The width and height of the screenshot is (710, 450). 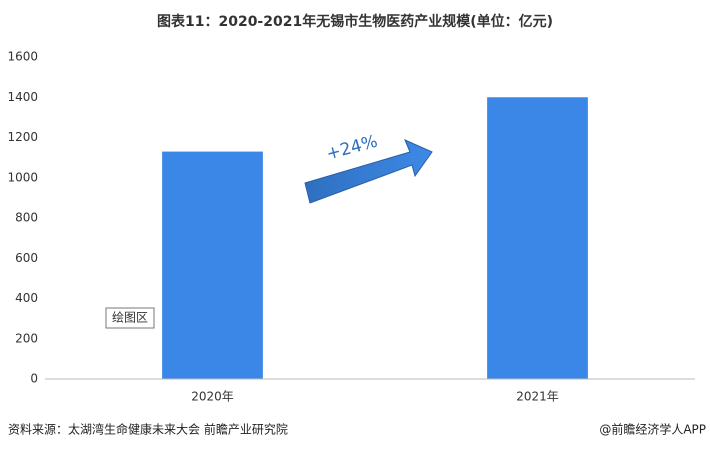 What do you see at coordinates (22, 57) in the screenshot?
I see `y-tick-label: 1600` at bounding box center [22, 57].